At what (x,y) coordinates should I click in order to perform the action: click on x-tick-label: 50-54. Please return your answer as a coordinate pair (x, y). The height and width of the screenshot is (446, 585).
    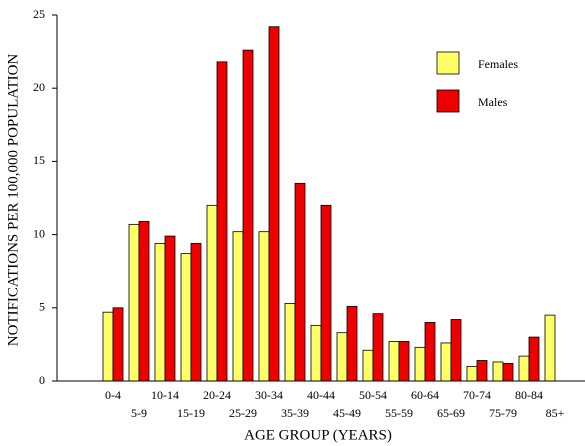
    Looking at the image, I should click on (373, 395).